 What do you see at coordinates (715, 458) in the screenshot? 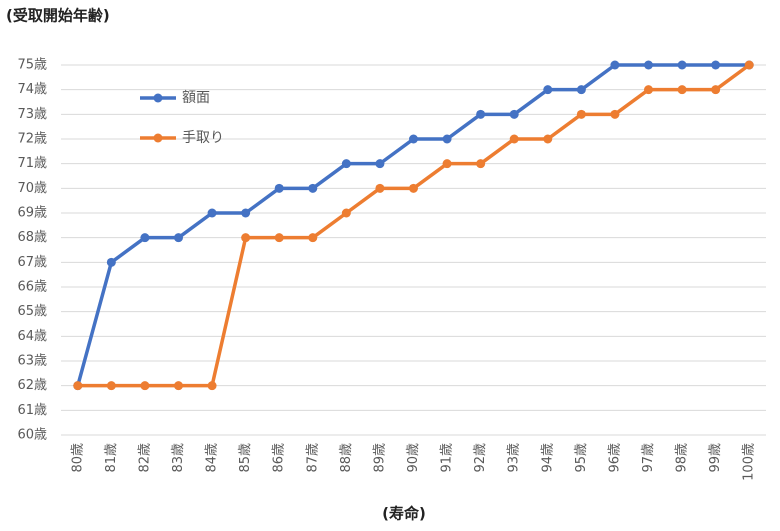
I see `x-tick-label: 99歳` at bounding box center [715, 458].